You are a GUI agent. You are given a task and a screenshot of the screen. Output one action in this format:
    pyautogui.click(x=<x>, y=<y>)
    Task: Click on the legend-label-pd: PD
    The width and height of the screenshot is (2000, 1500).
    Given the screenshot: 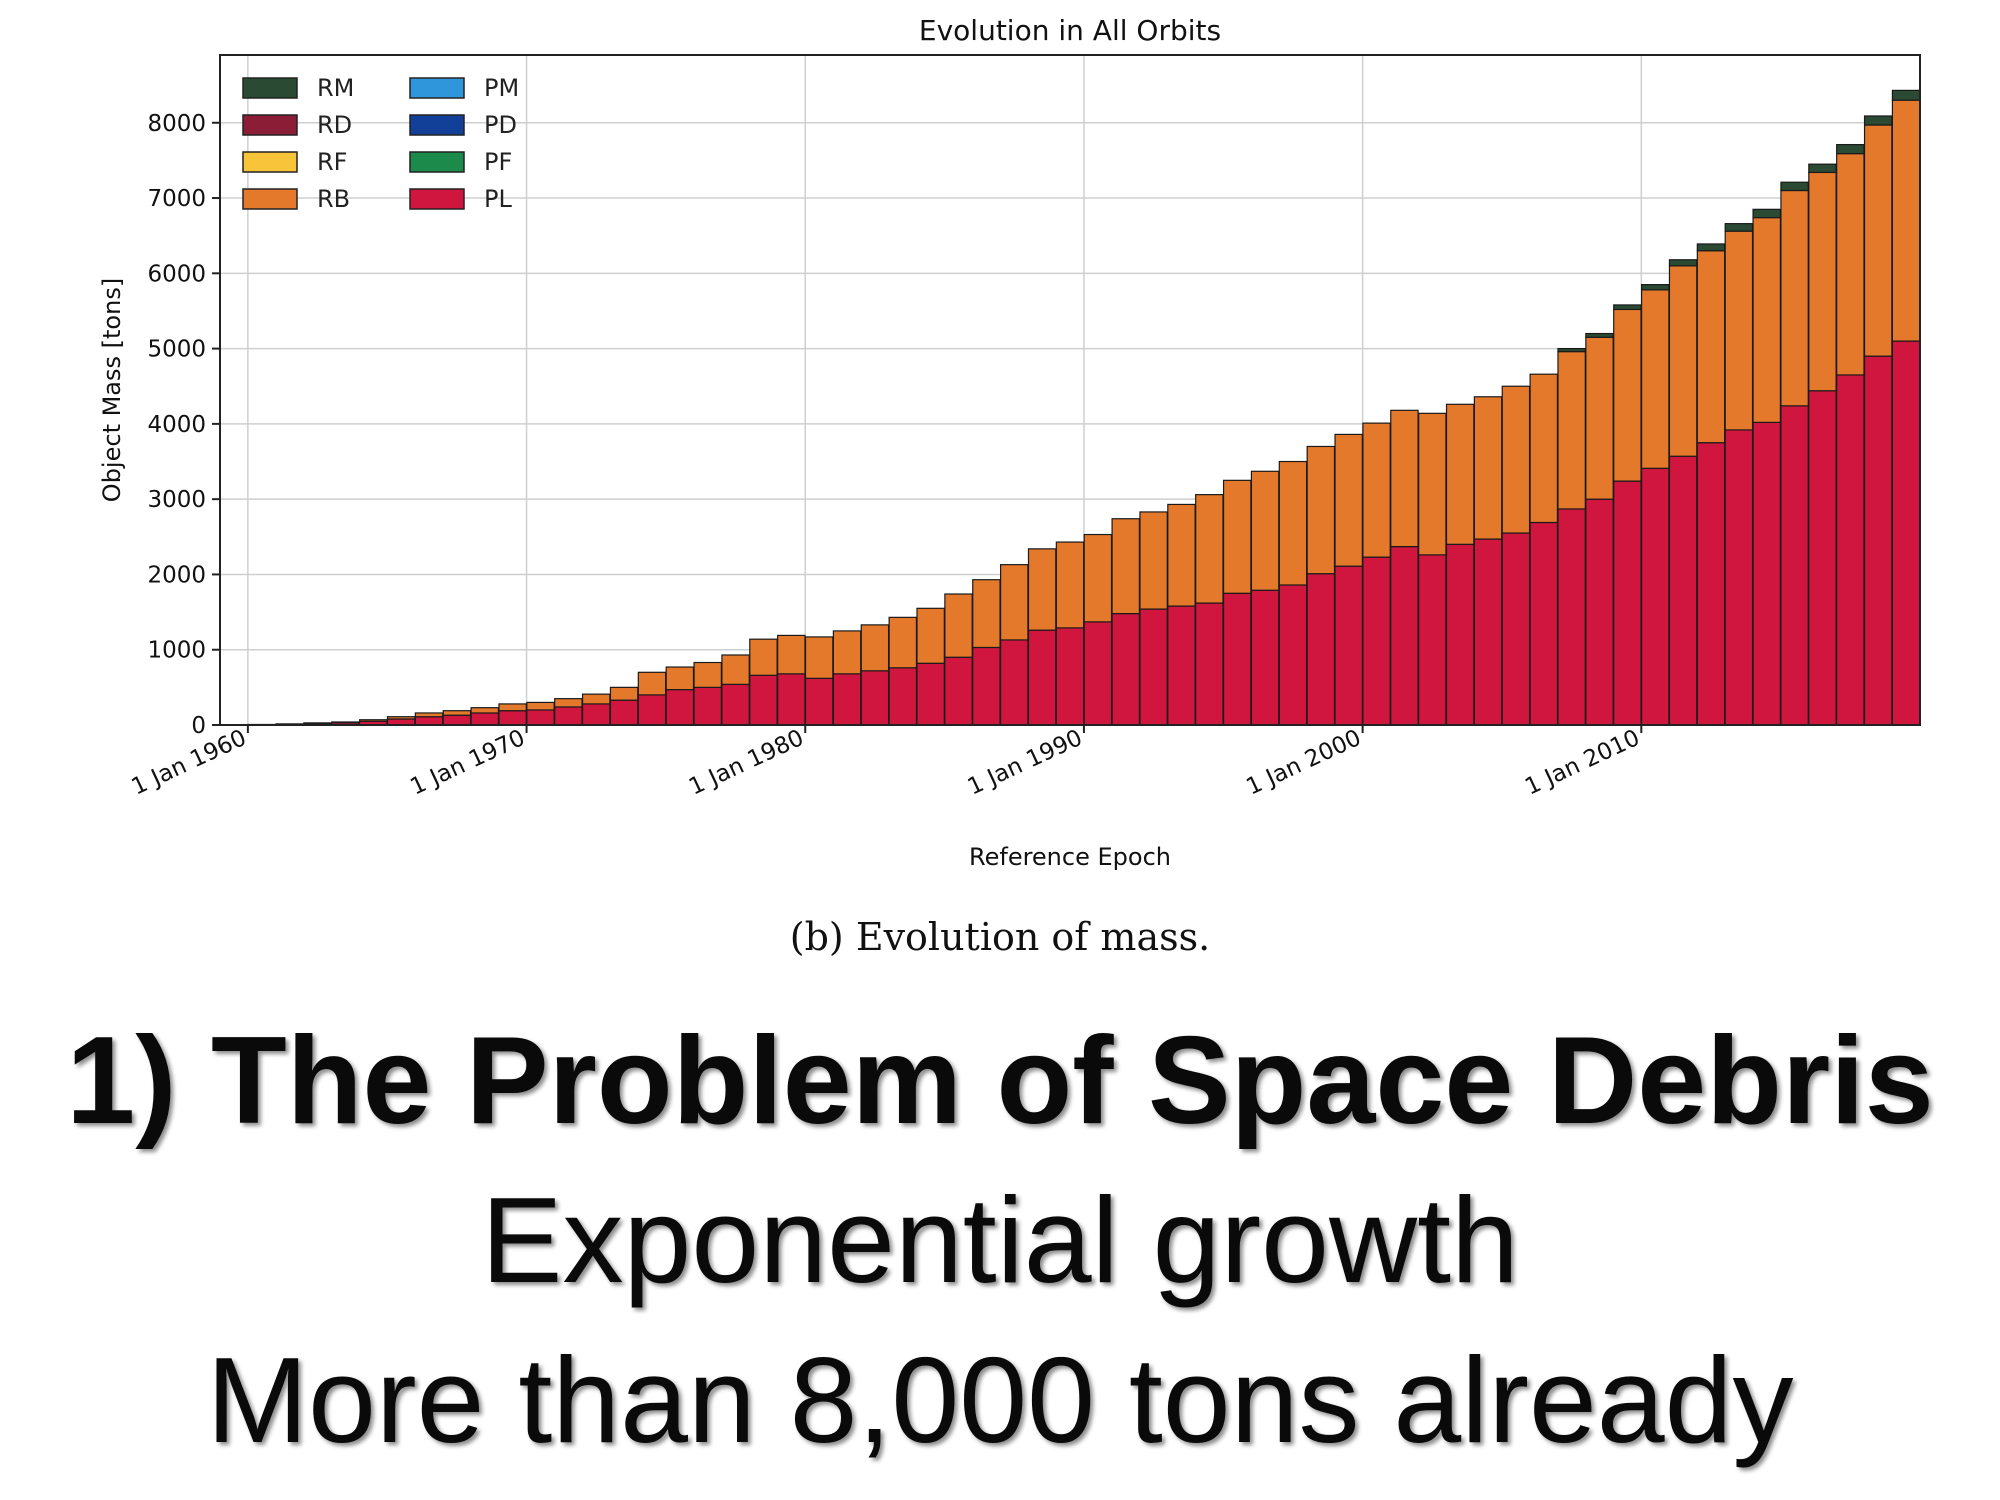 What is the action you would take?
    pyautogui.click(x=500, y=125)
    